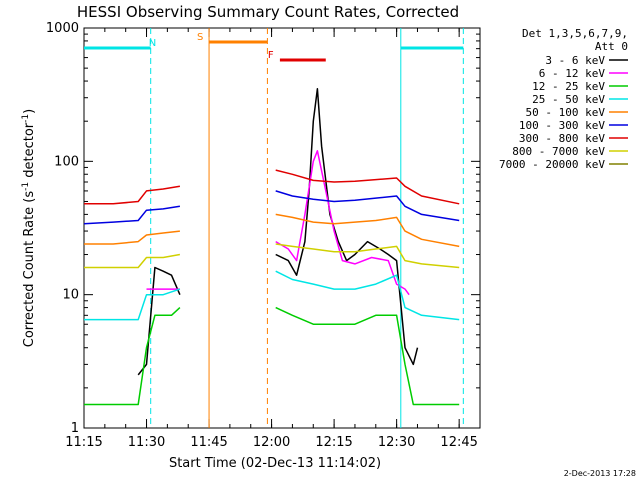 The height and width of the screenshot is (480, 640). What do you see at coordinates (62, 28) in the screenshot?
I see `y-tick-label: 1000` at bounding box center [62, 28].